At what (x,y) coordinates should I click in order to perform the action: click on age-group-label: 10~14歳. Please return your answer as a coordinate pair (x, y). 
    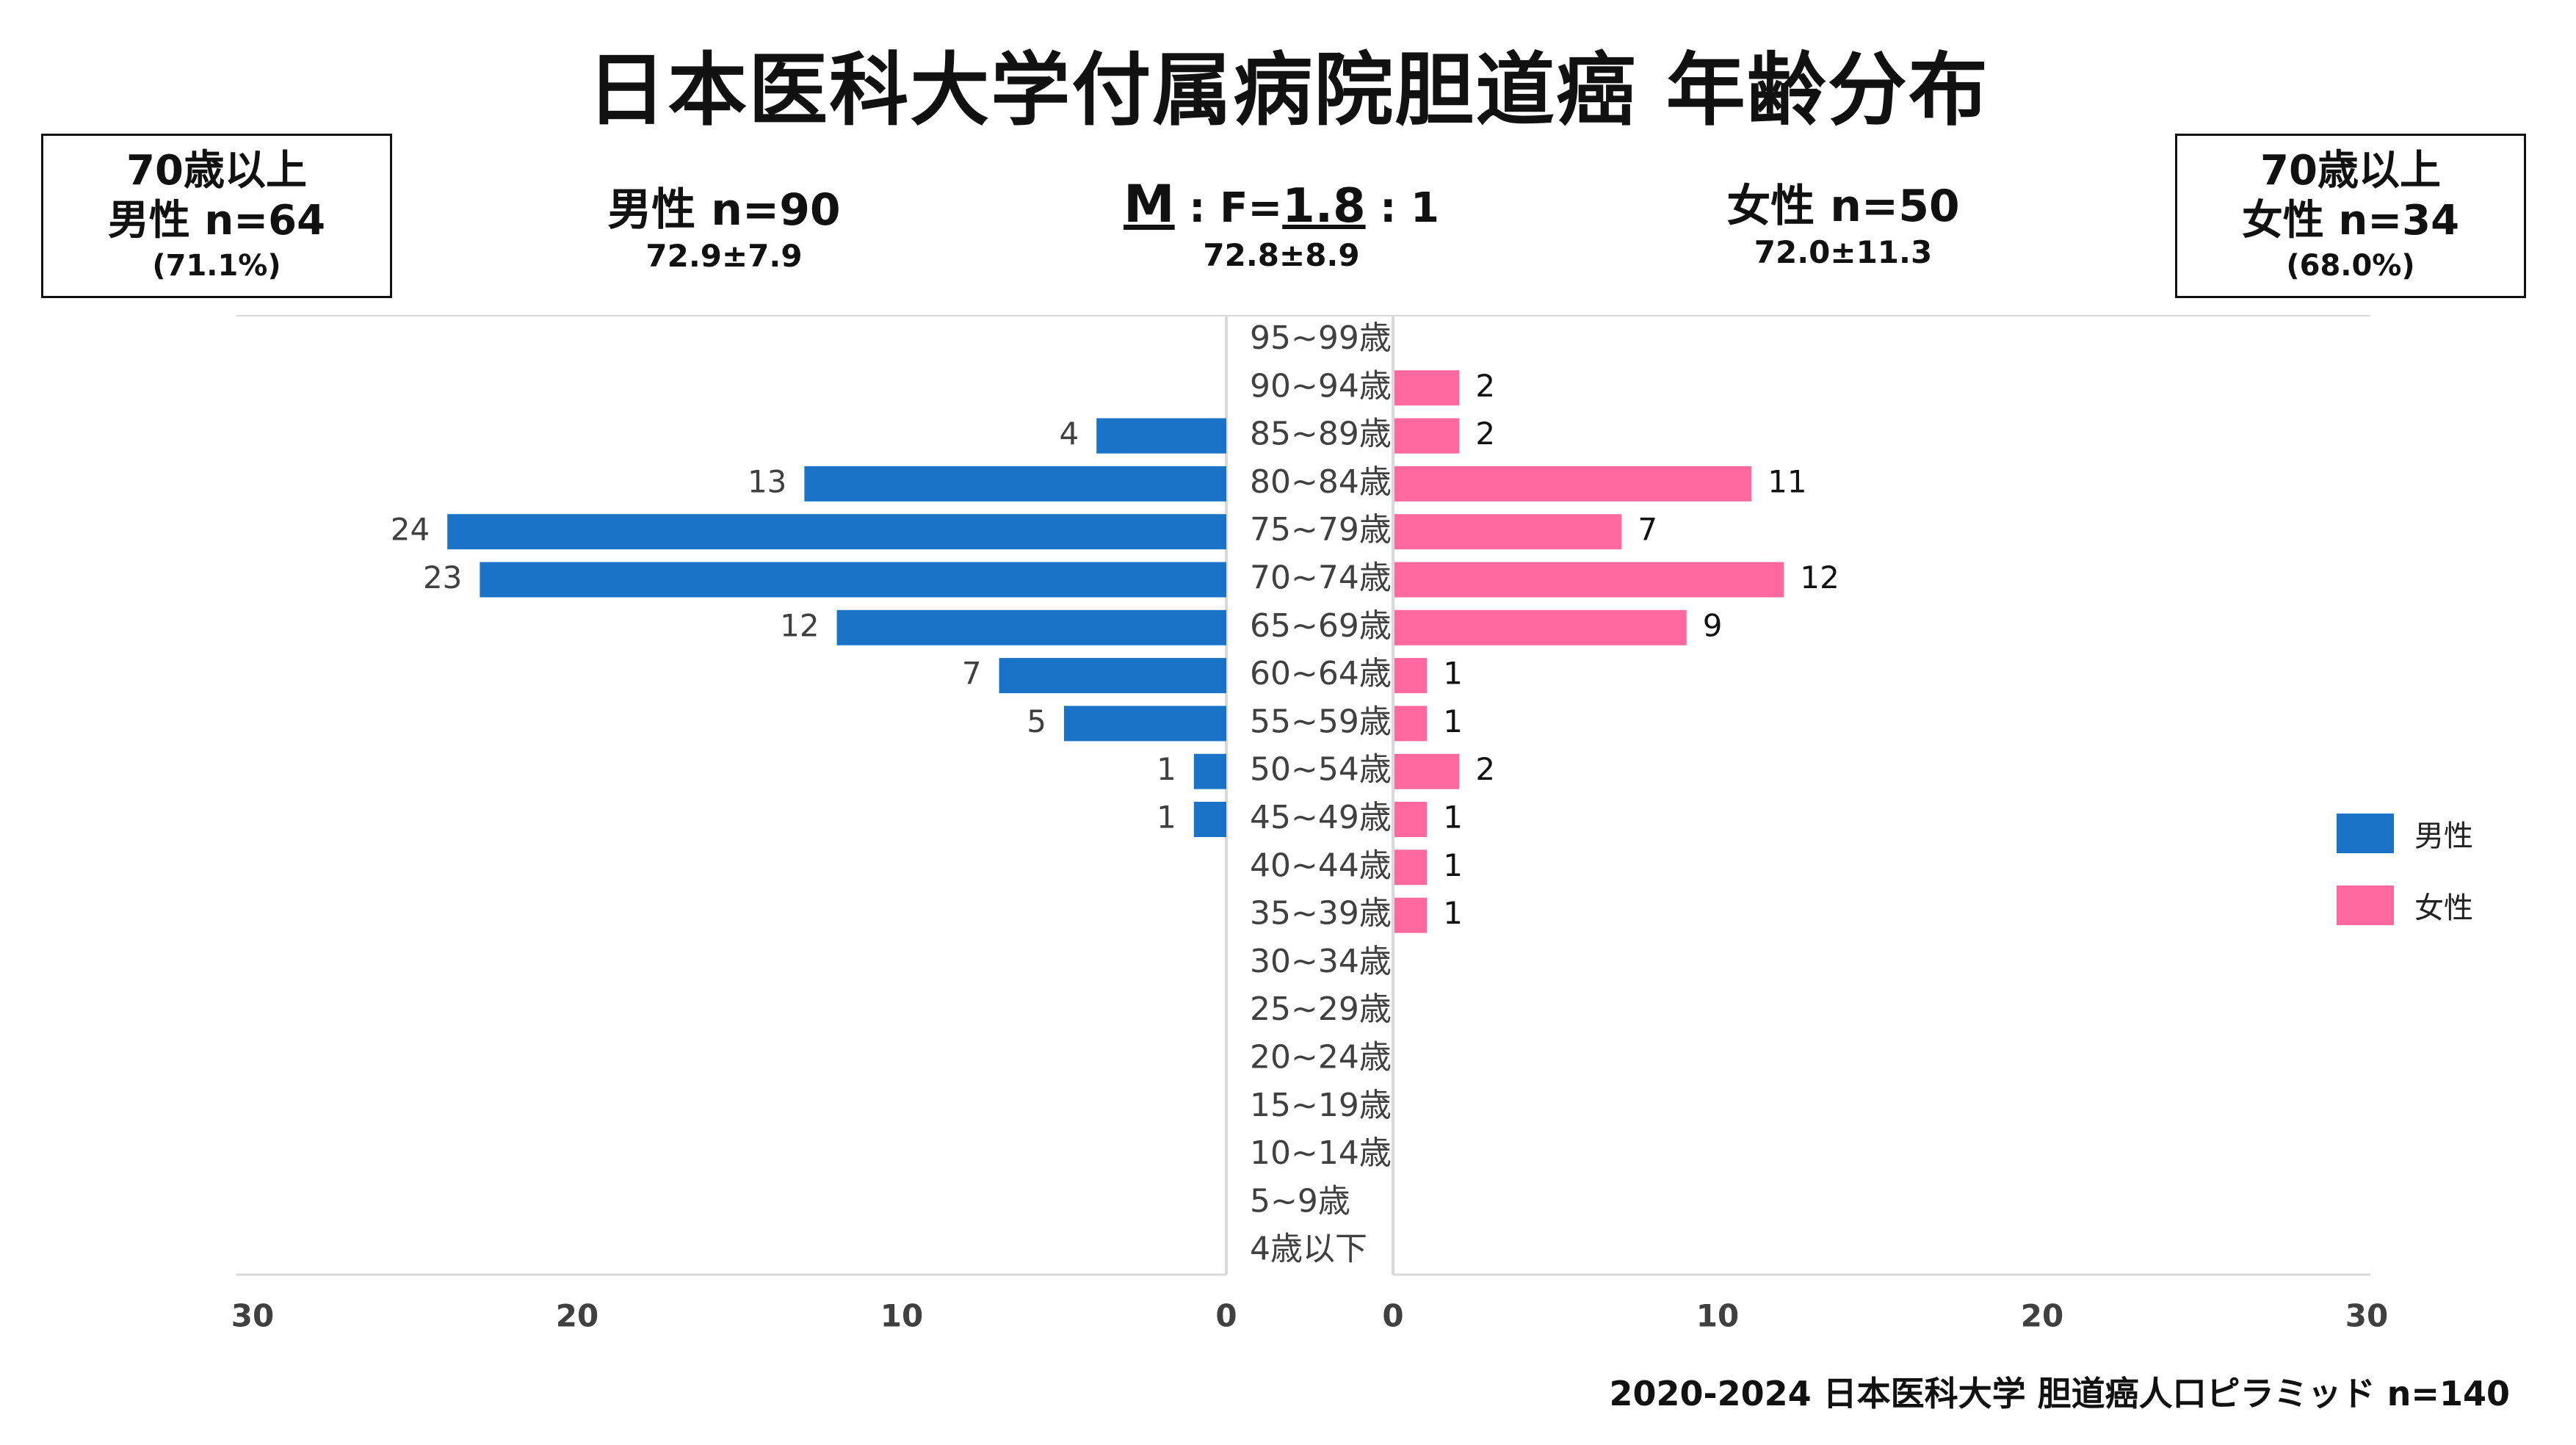
    Looking at the image, I should click on (1321, 1153).